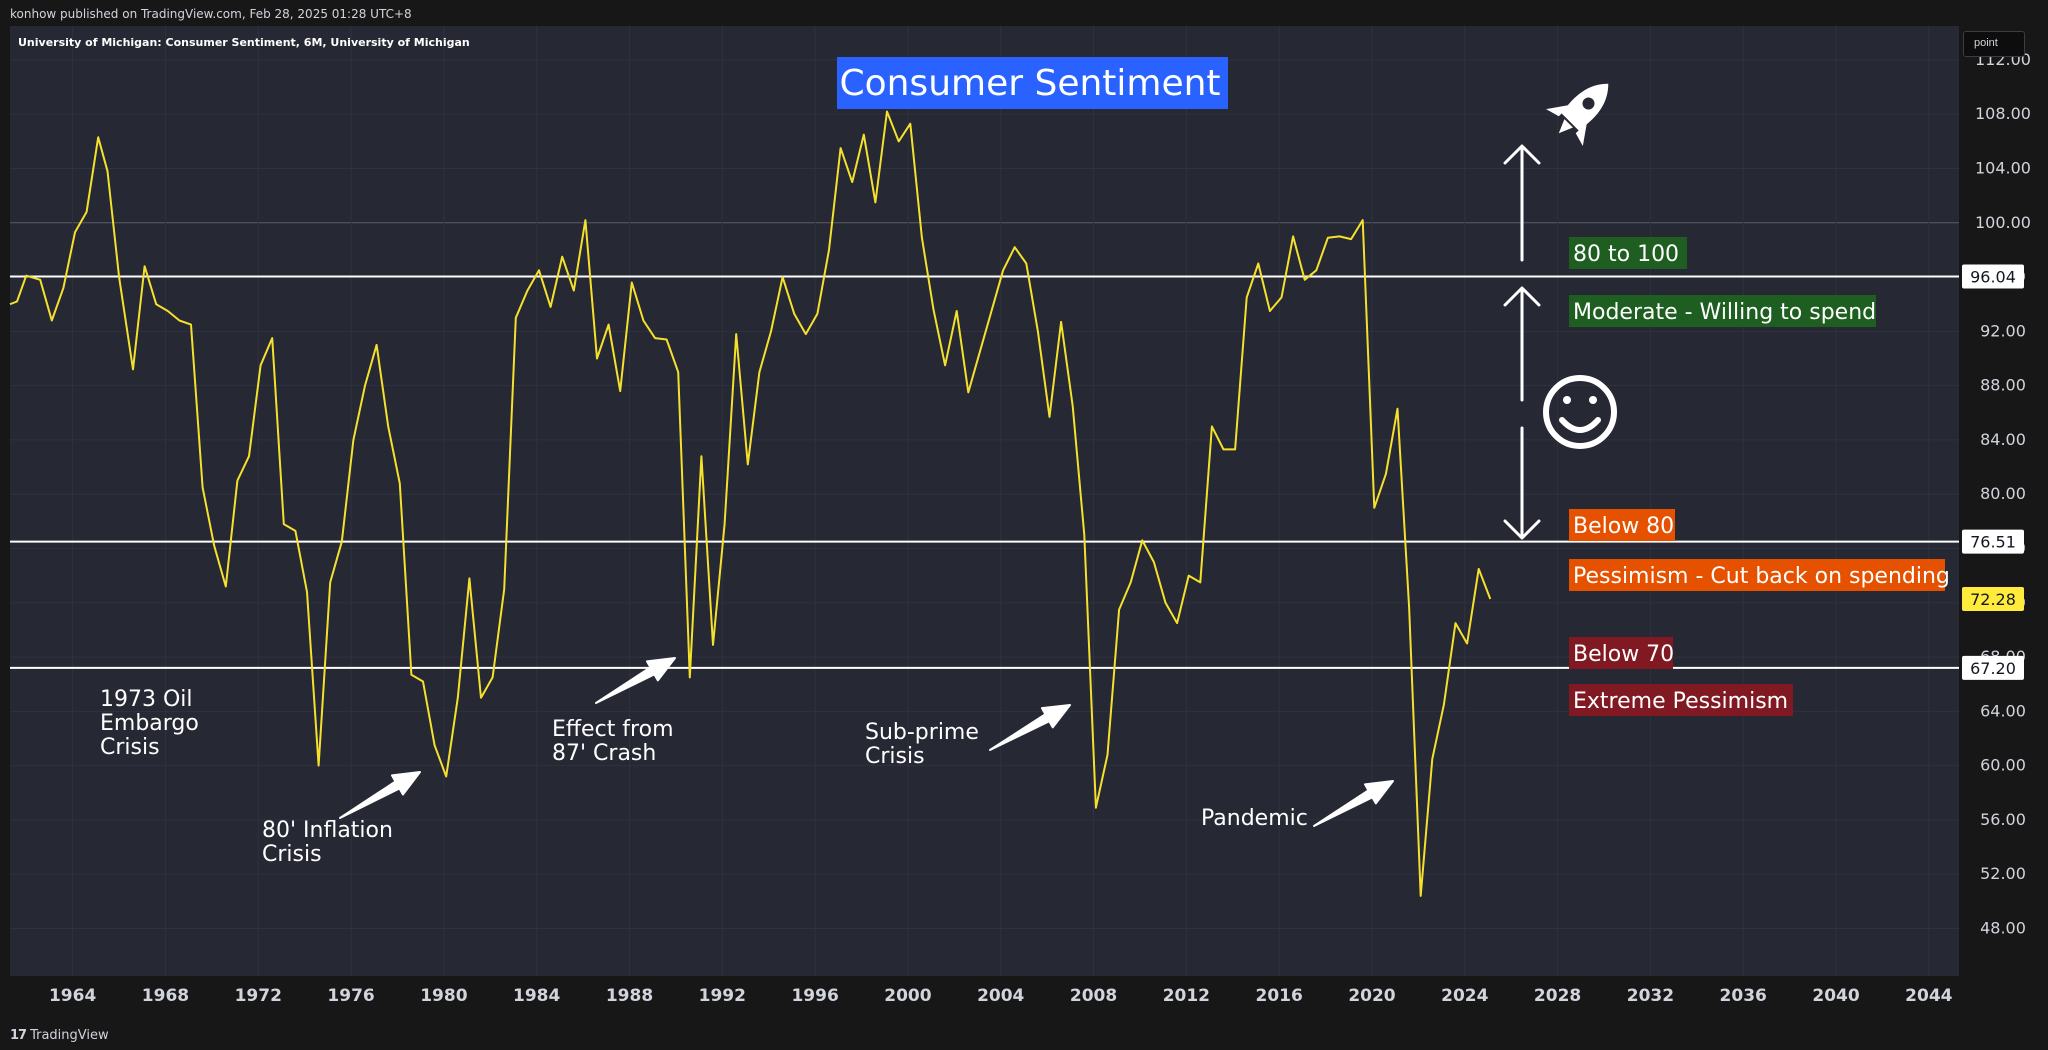  I want to click on chart-title: Consumer Sentiment, so click(1032, 83).